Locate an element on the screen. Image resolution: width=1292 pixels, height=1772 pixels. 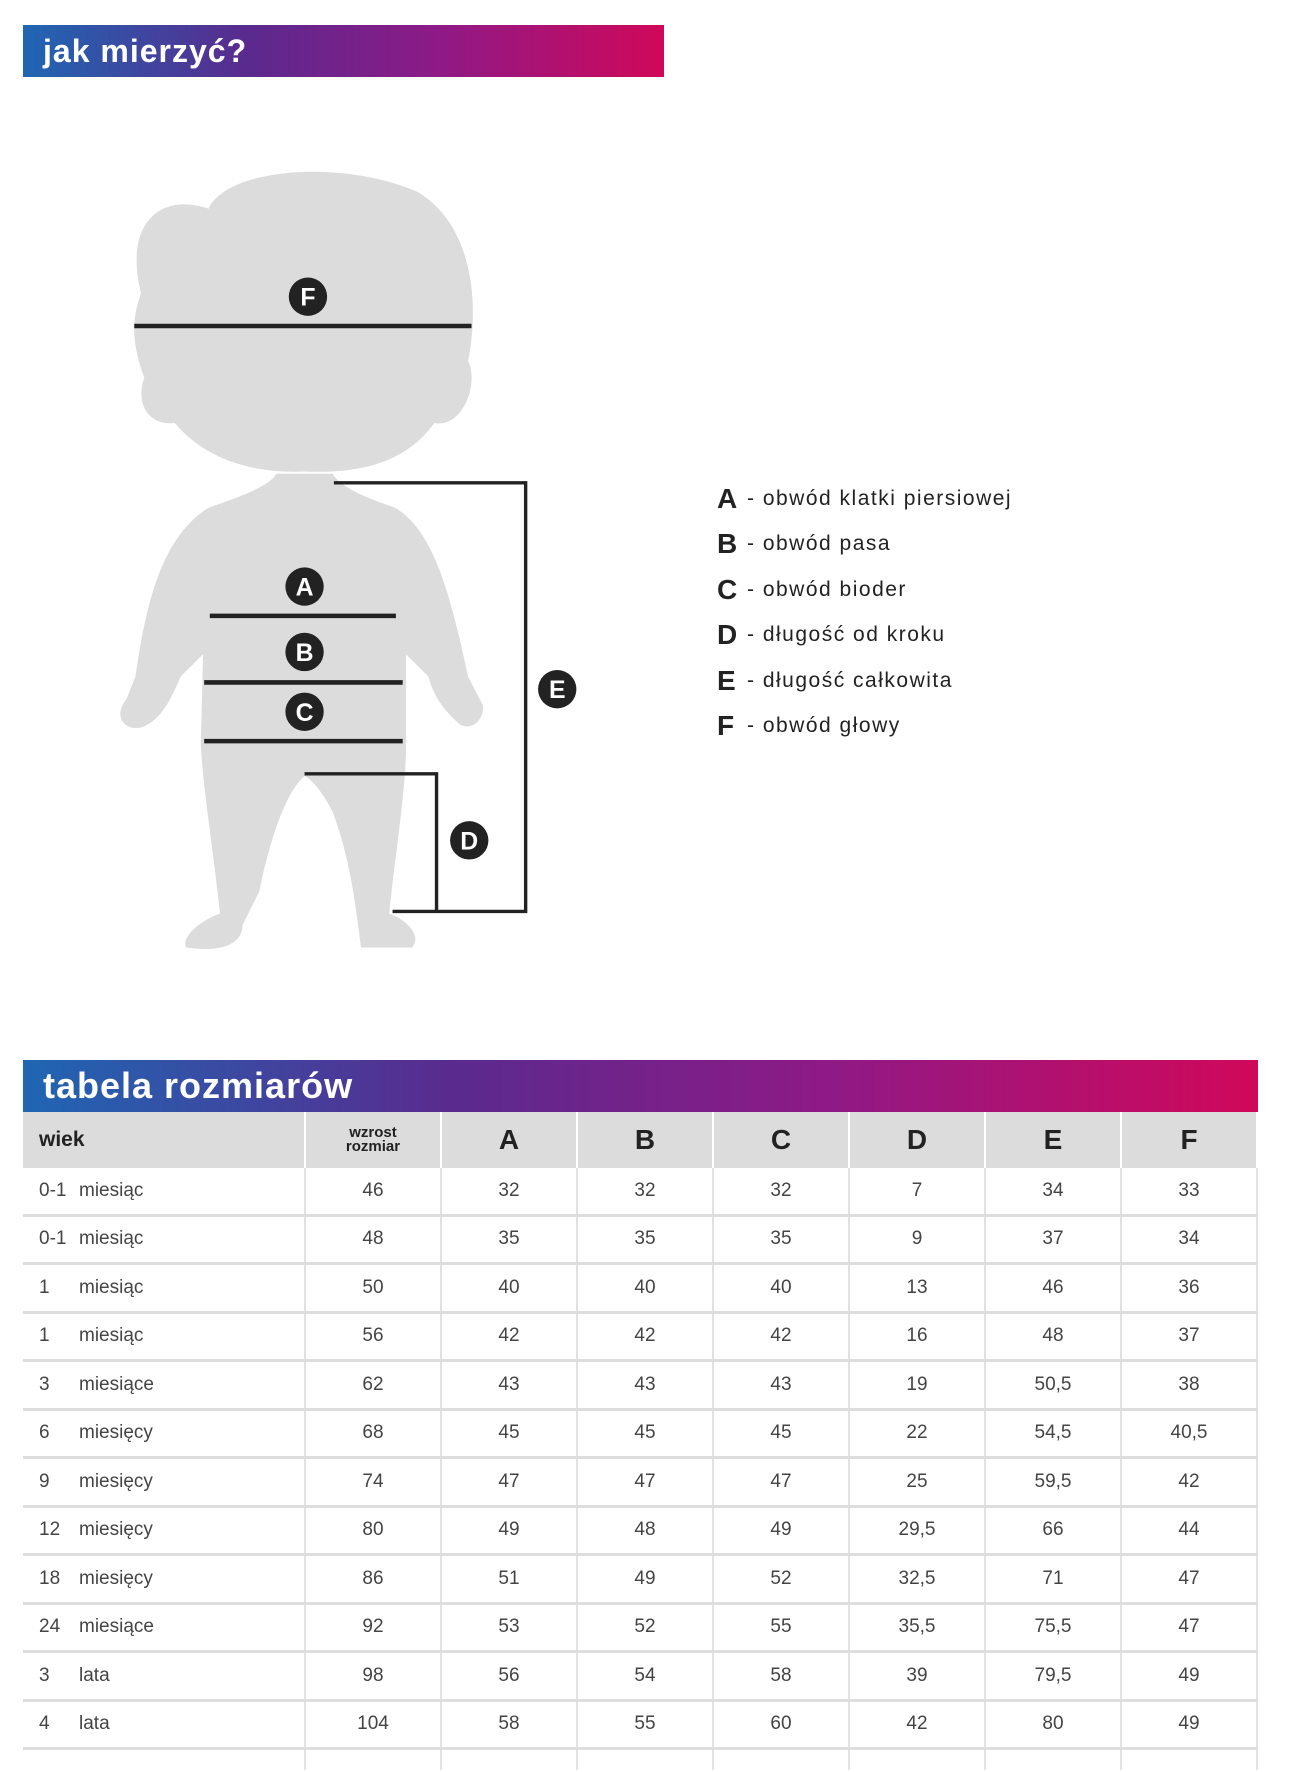
table-row: 3 lata 98 56 54 58 39 79,5 49 is located at coordinates (640, 1676).